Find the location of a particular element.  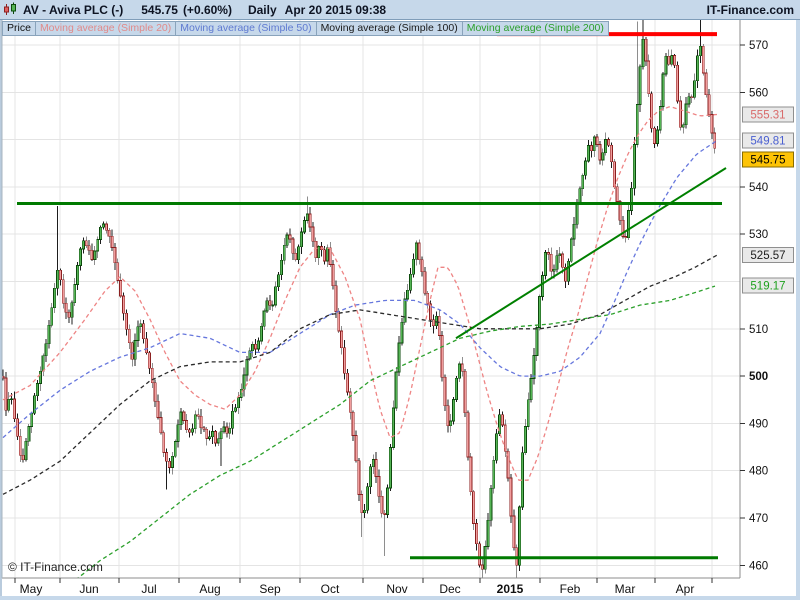

legend-item-price: Price is located at coordinates (19, 28).